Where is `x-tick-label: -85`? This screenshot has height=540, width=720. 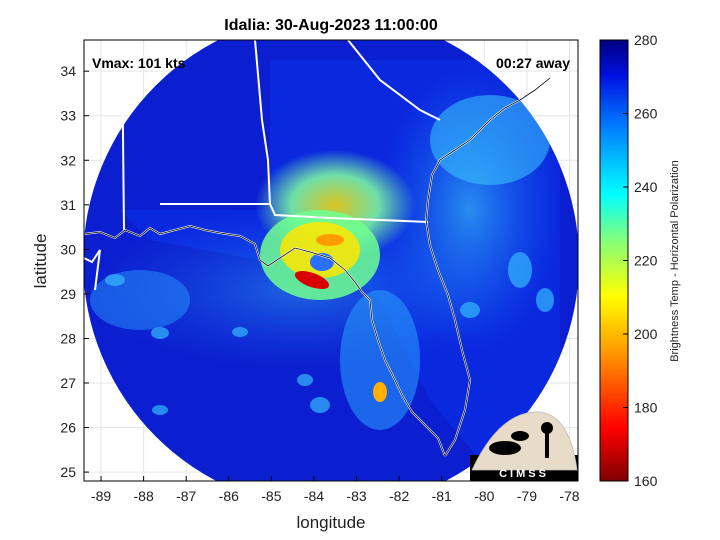 x-tick-label: -85 is located at coordinates (271, 496).